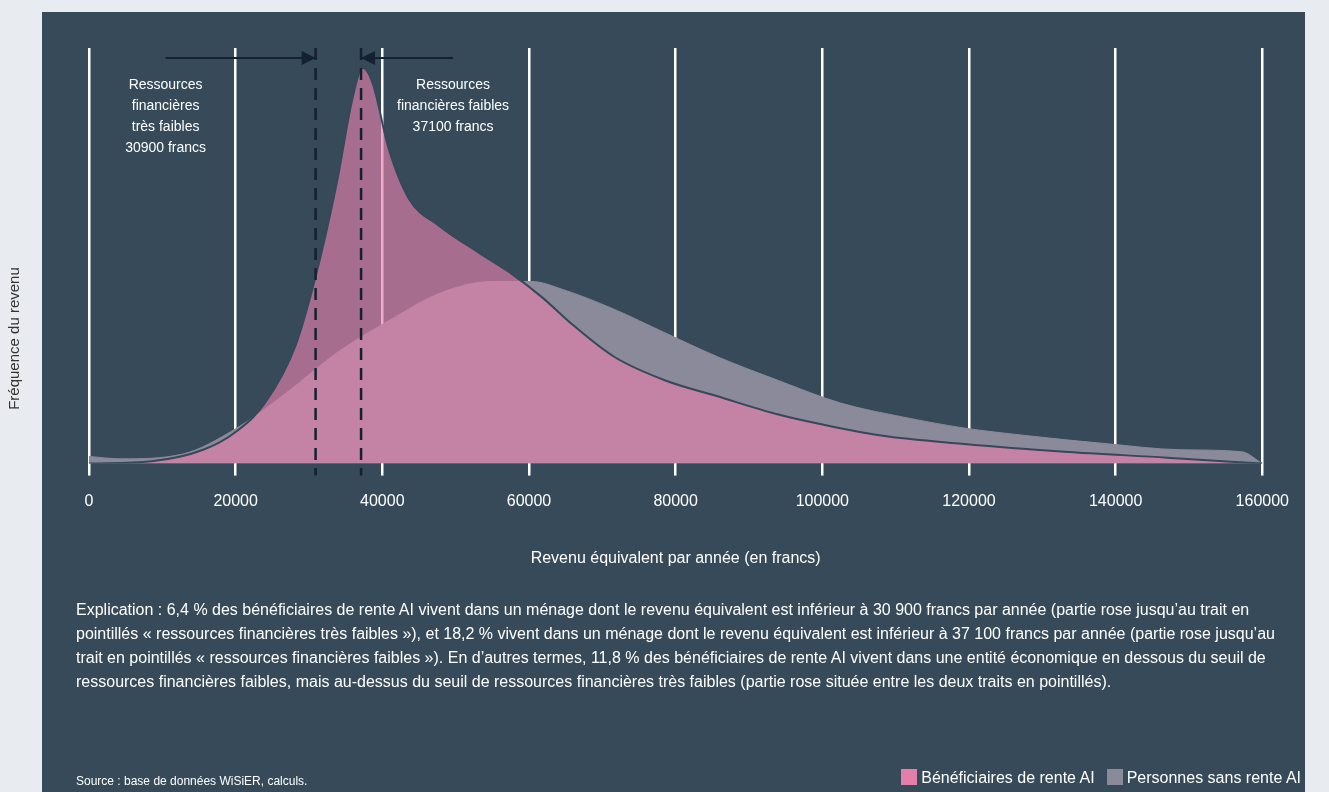 Image resolution: width=1329 pixels, height=792 pixels. I want to click on text: Explication : 6,4 % des bénéficiaires de rente AI vivent dans un ménage dont le revenu équivalent est inférieur à 30 900 francs par année (partie rose jusqu’au trait en pointillés « ressources financières très faibles »), et 18,2 % vivent dans un ménage dont le revenu équivalent est inférieur à 37 100 francs par année (partie rose jusqu’au trait en pointillés « ressources financières faibles »). En d’autres termes, 11,8 % des bénéficiaires de rente AI vivent dans une entité économique en dessous du seuil de ressources financières faibles, mais au-dessus du seuil de ressources financières très faibles (partie rose située entre les deux traits en pointillés)., so click(676, 646).